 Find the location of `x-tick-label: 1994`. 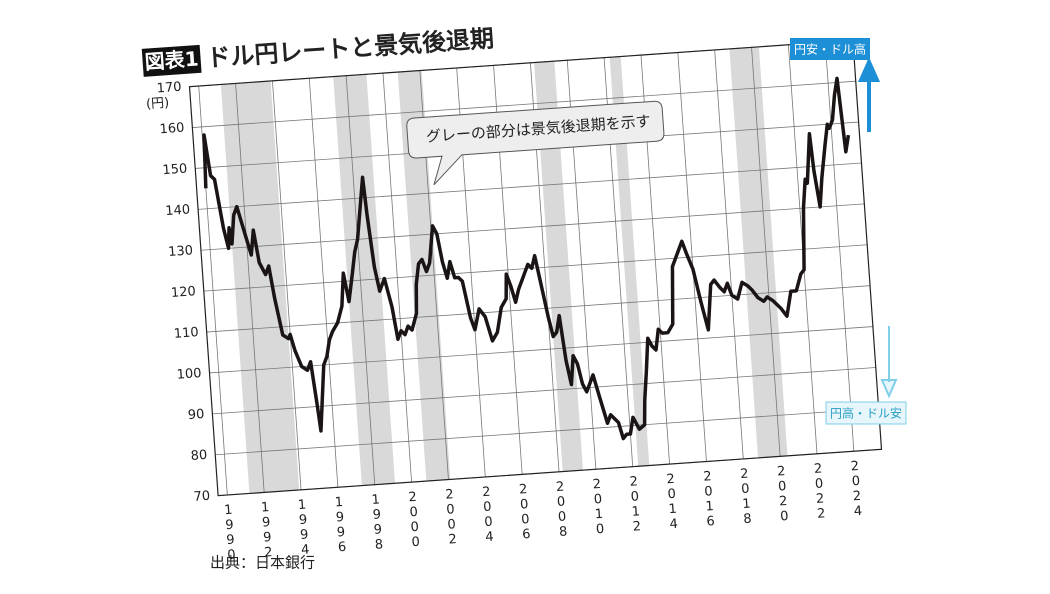

x-tick-label: 1994 is located at coordinates (303, 527).